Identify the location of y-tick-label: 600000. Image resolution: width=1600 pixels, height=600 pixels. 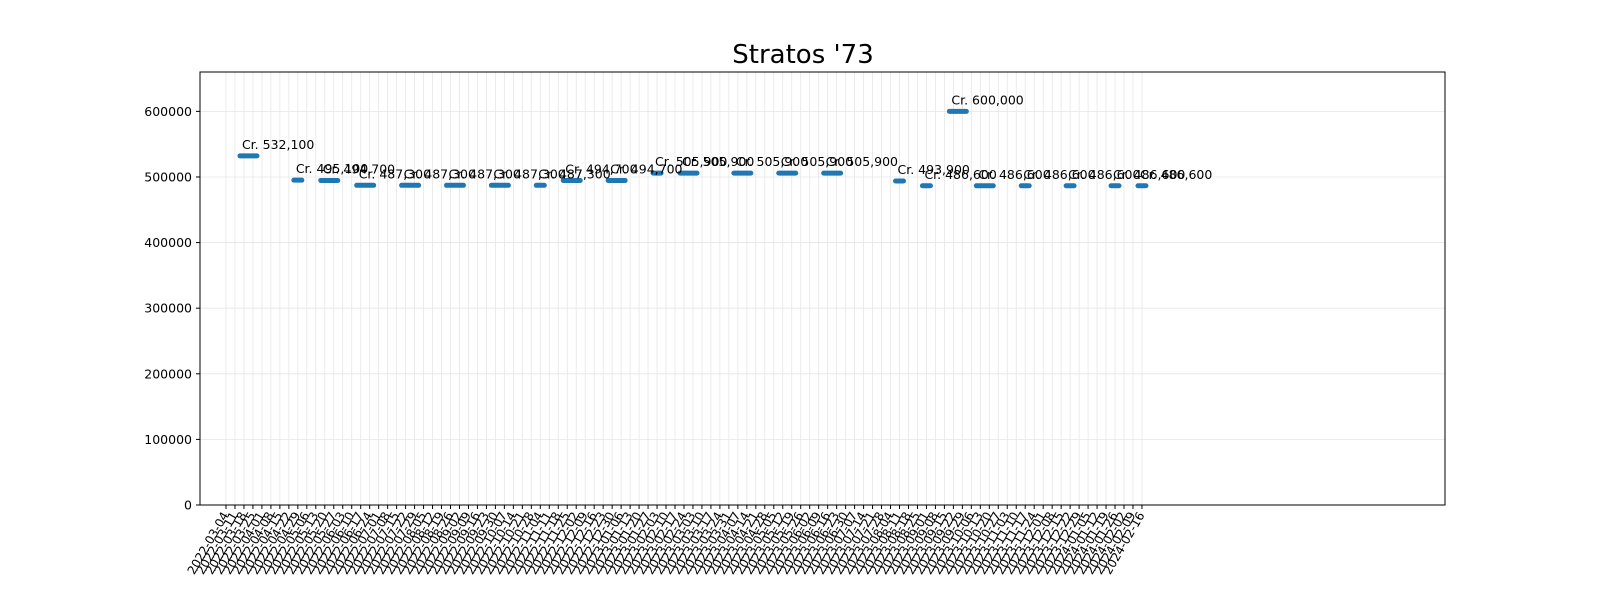
(168, 111).